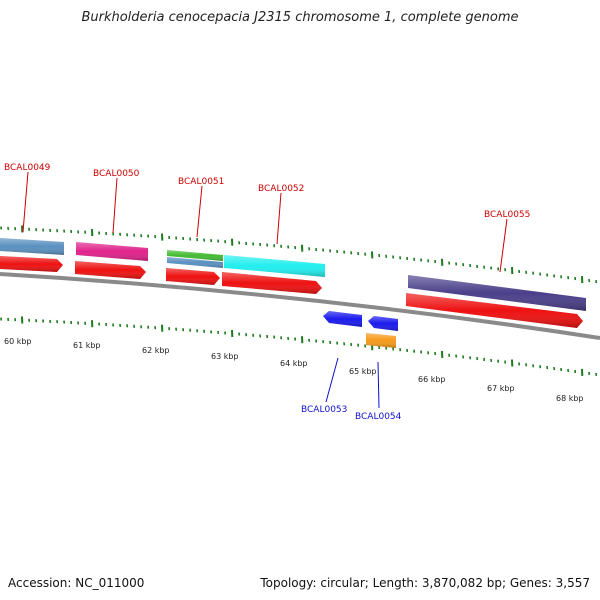  I want to click on kbp-label-61: 61 kbp, so click(87, 345).